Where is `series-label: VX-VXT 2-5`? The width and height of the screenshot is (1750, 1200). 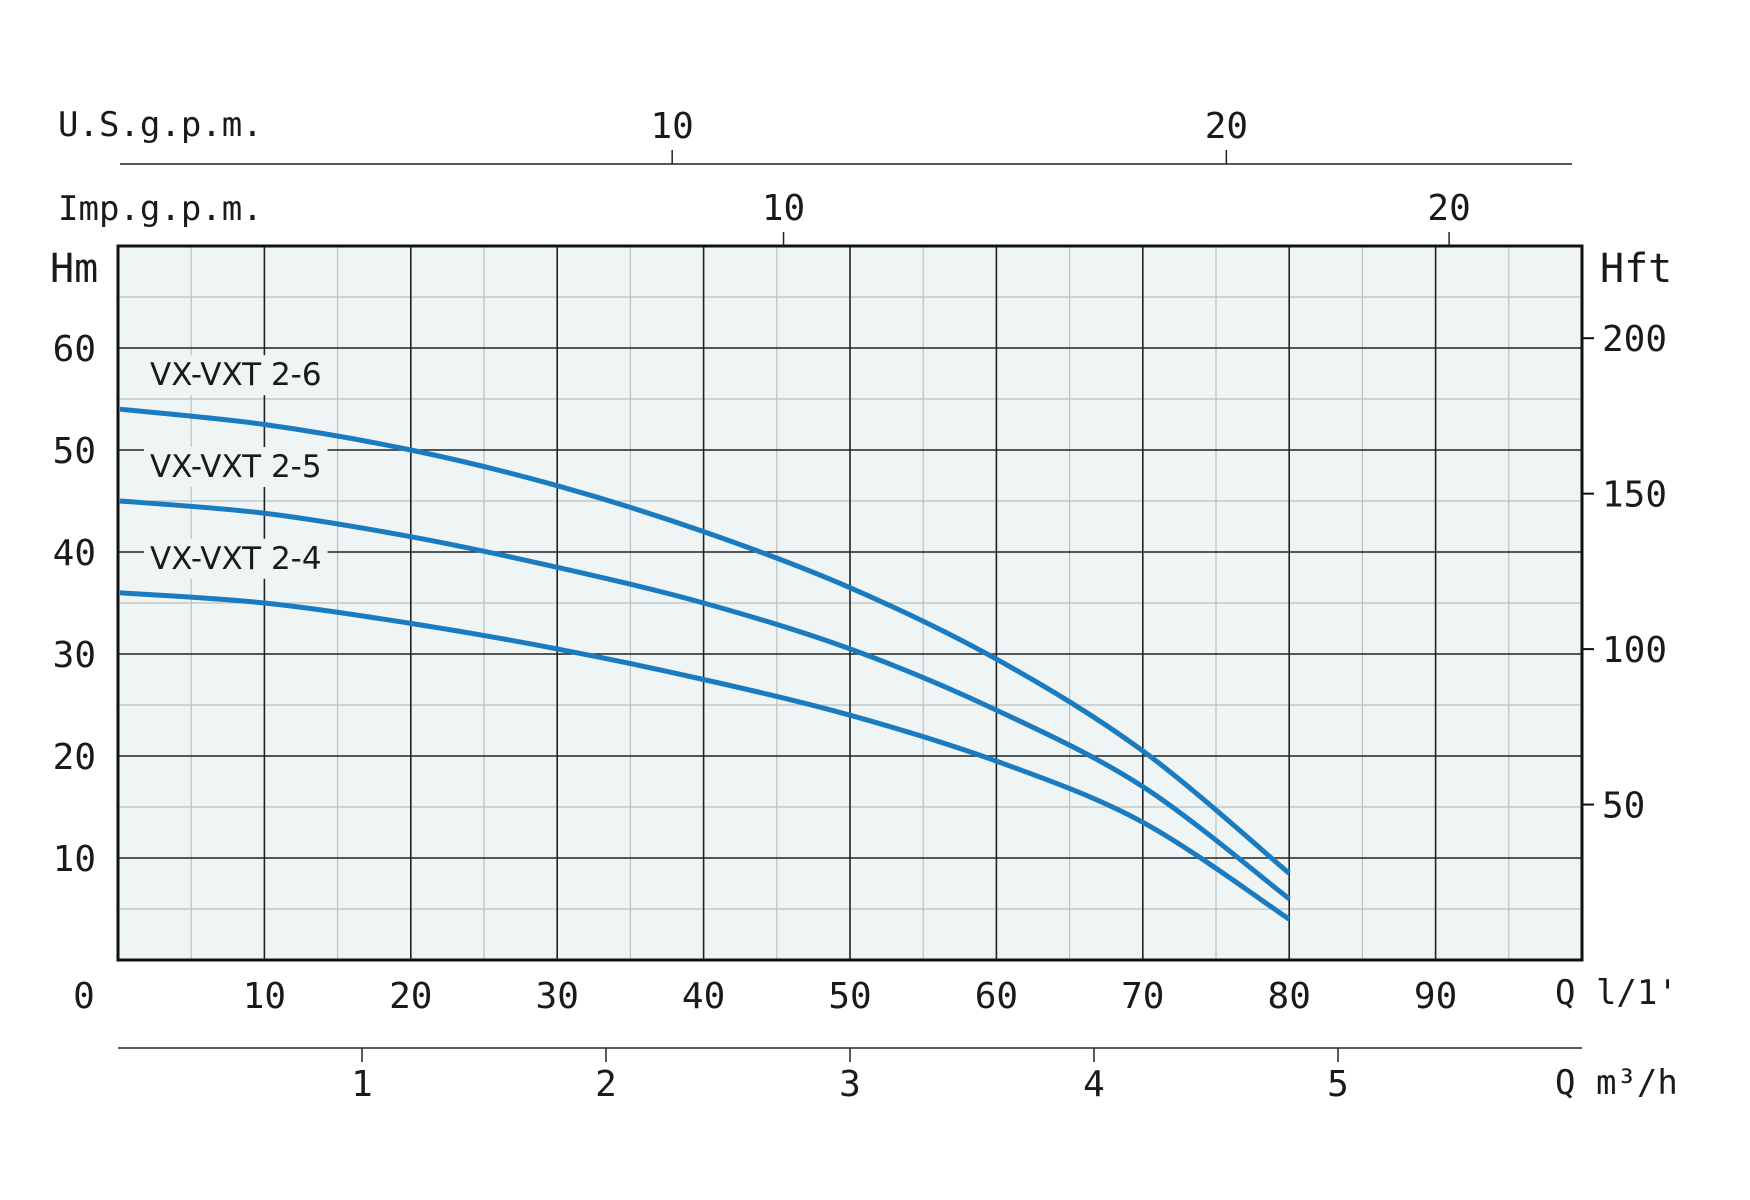
series-label: VX-VXT 2-5 is located at coordinates (236, 467).